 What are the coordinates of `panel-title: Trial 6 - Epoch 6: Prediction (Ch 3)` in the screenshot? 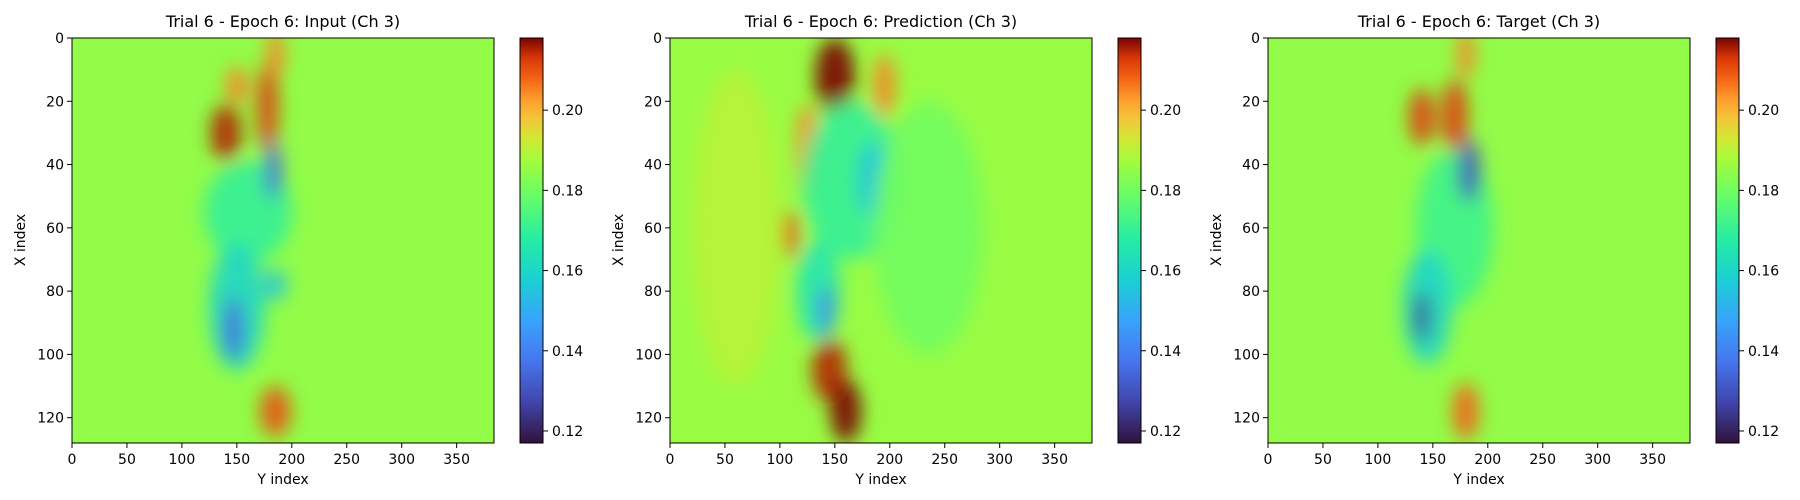 It's located at (880, 21).